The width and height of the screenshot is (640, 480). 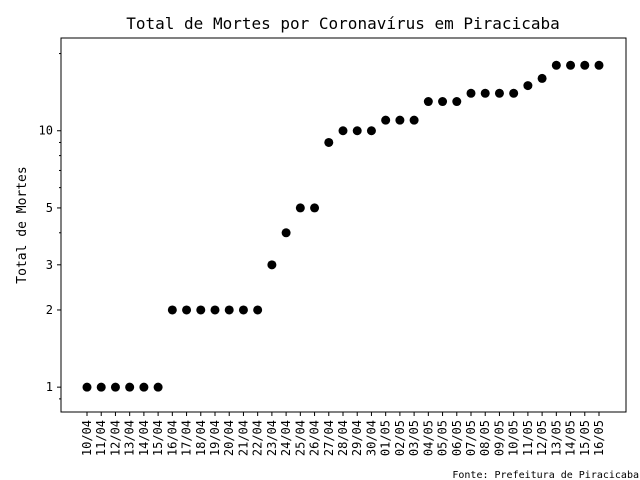 I want to click on x-tick-label: 14/04, so click(x=144, y=438).